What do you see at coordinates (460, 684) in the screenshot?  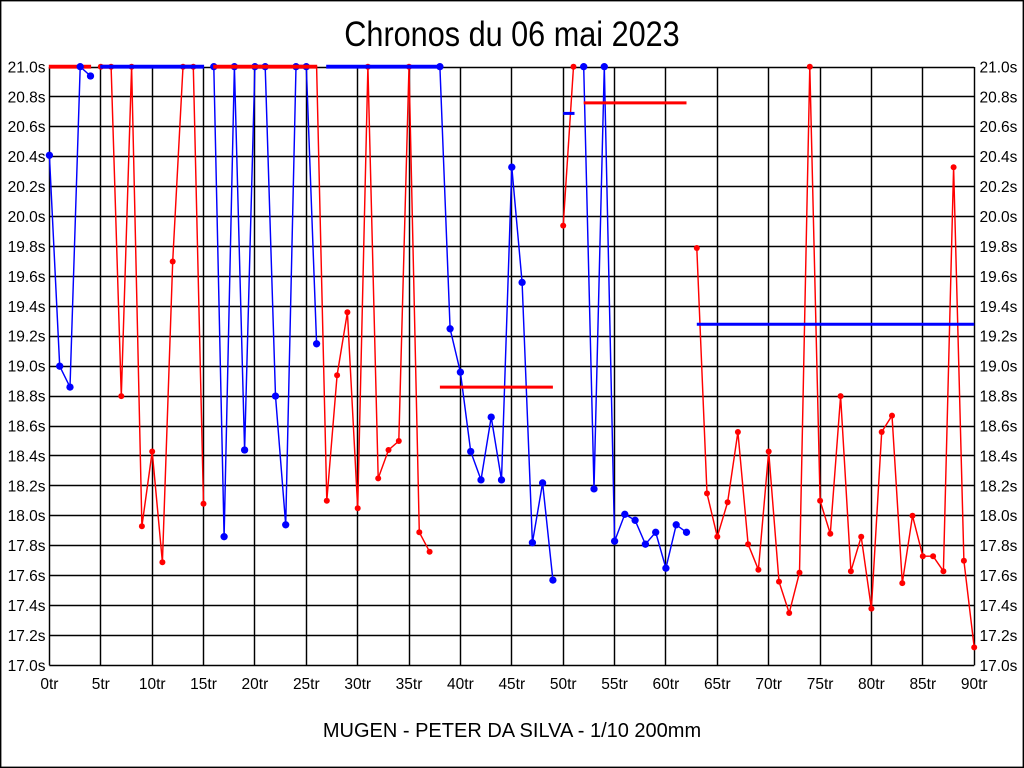 I see `svg-text: 40tr` at bounding box center [460, 684].